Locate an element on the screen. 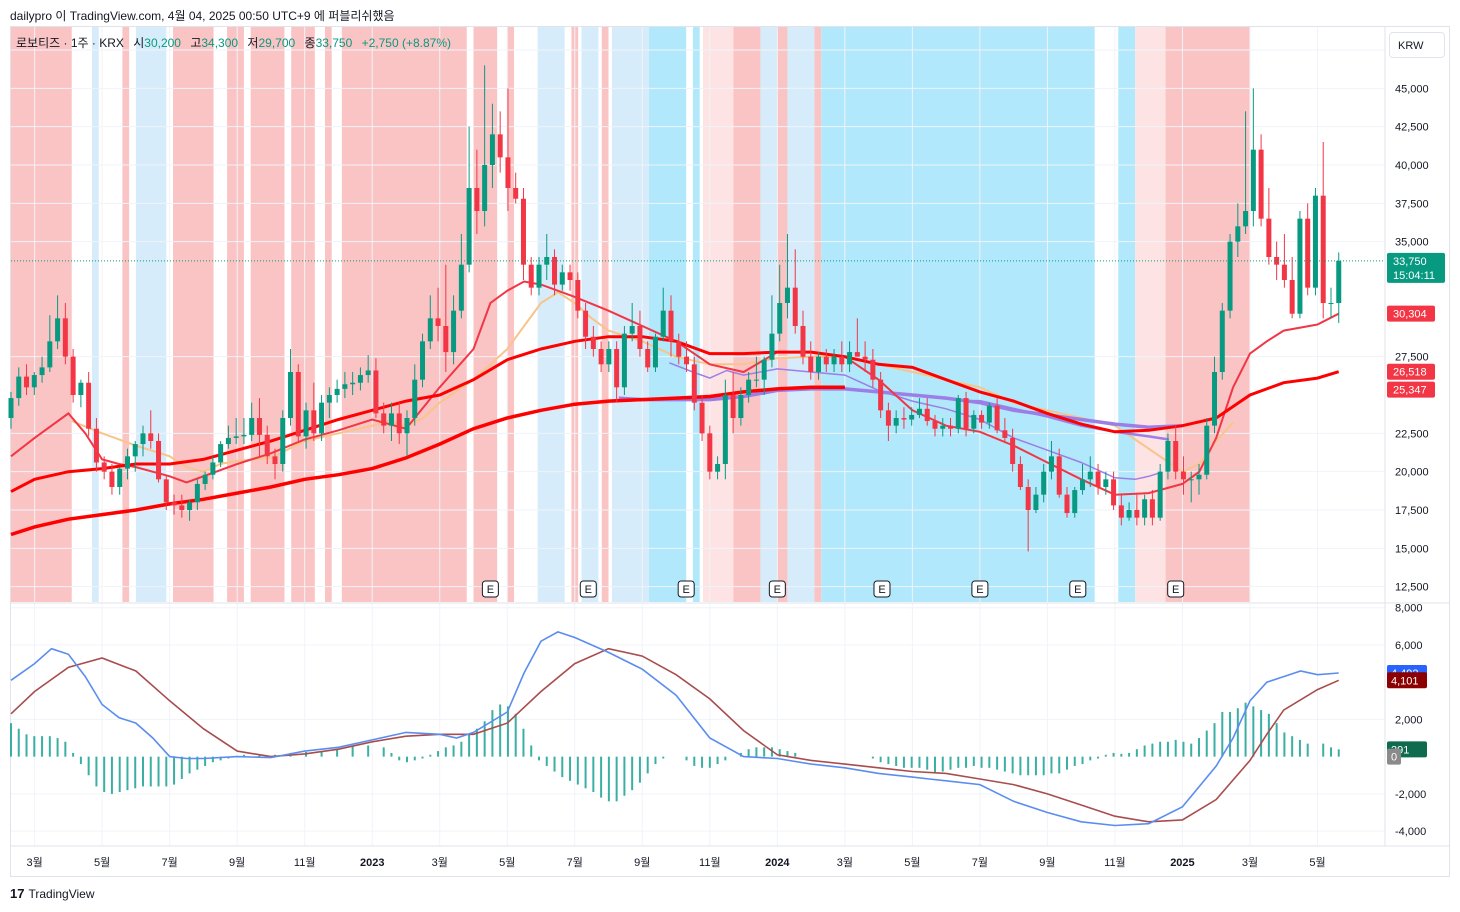 Image resolution: width=1460 pixels, height=912 pixels. change-value: +2,750 (+8.87%) is located at coordinates (406, 43).